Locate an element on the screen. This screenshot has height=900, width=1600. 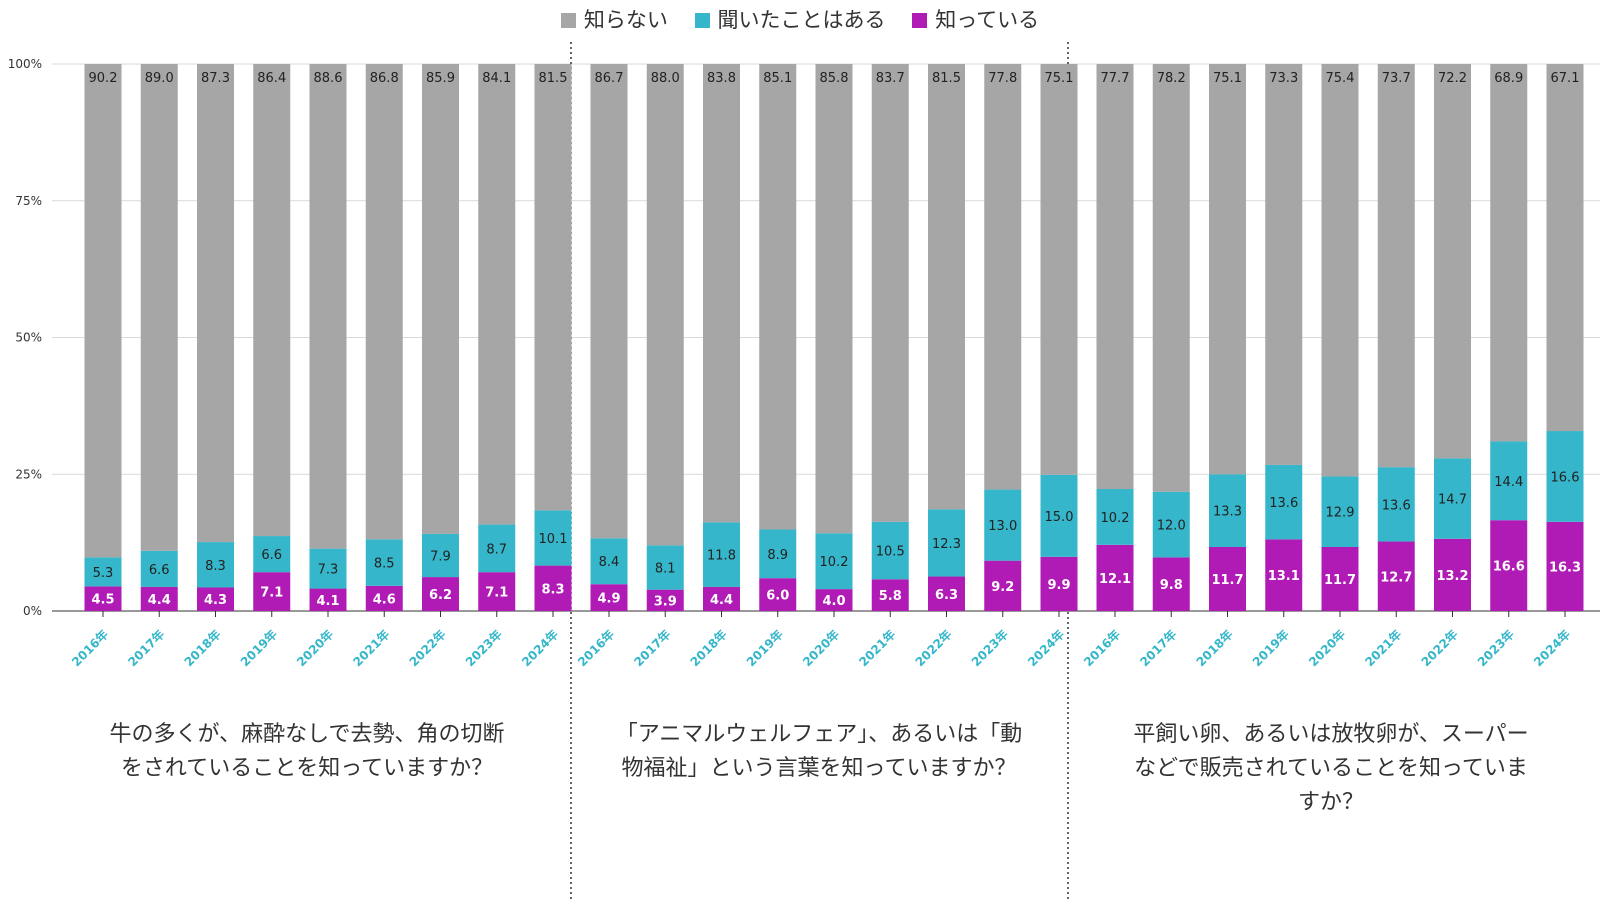
data-label-know: 7.1 is located at coordinates (496, 593).